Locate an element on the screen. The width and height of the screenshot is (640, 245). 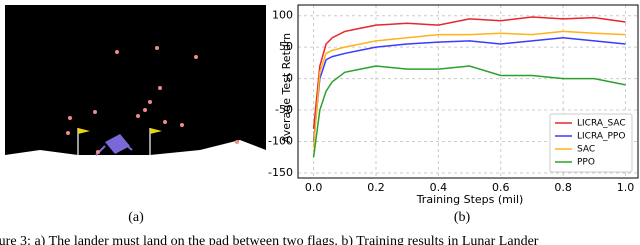
y-tick-label: -150 is located at coordinates (280, 172).